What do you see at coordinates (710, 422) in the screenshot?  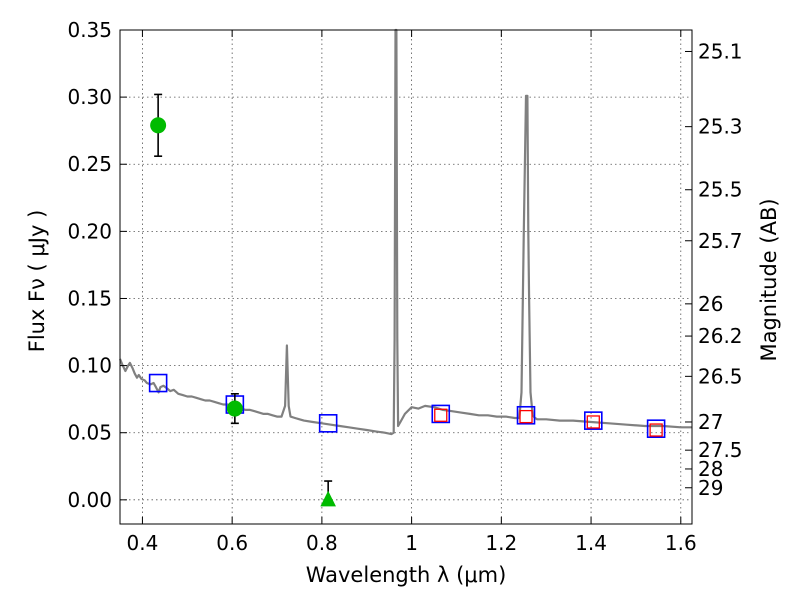 I see `y2-tick-label: 27` at bounding box center [710, 422].